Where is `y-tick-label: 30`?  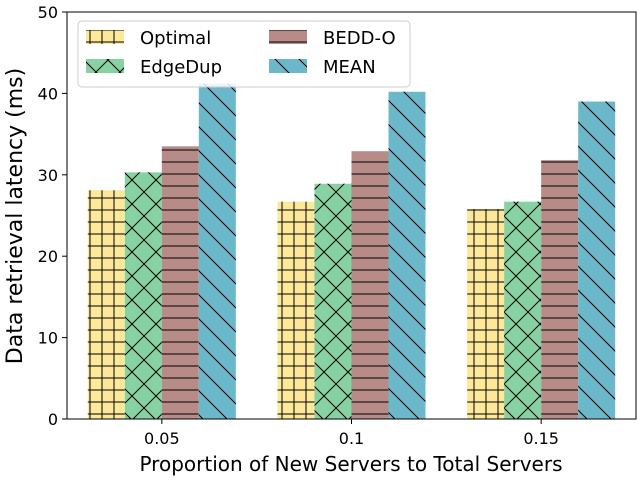
y-tick-label: 30 is located at coordinates (48, 175).